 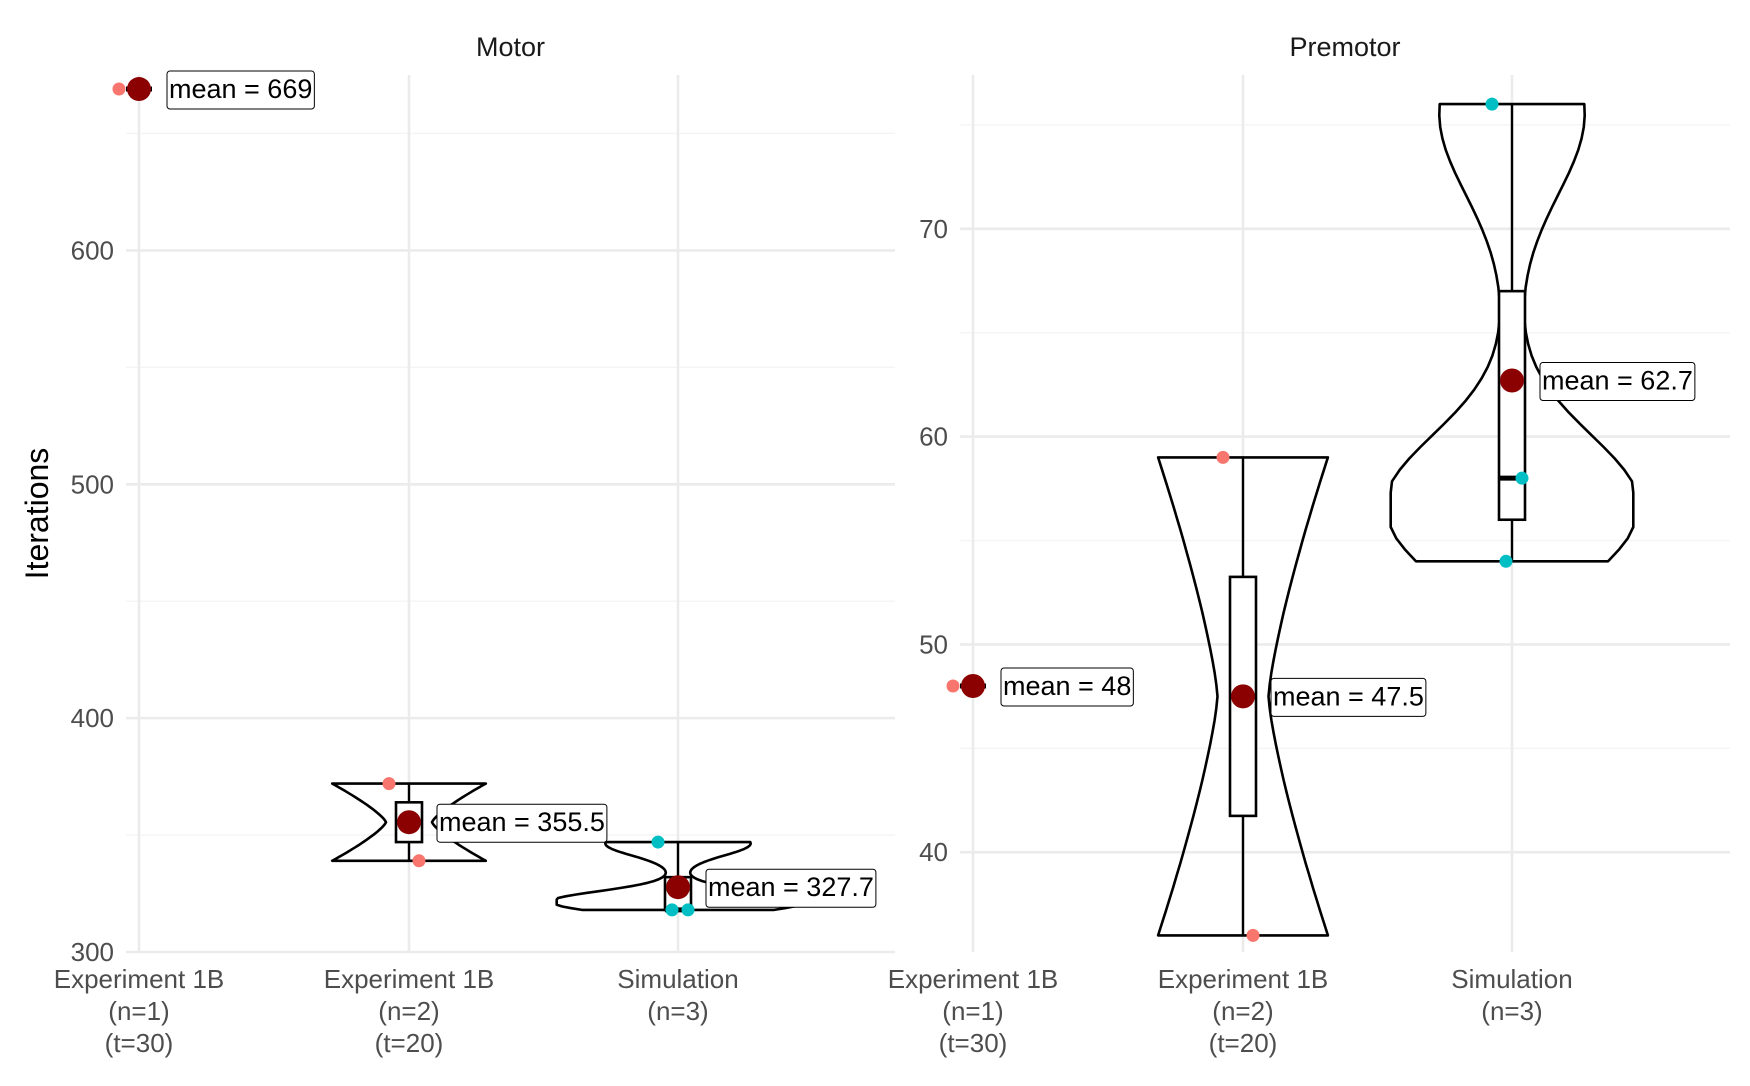 What do you see at coordinates (1512, 380) in the screenshot?
I see `premotor-group-3-mean-marker` at bounding box center [1512, 380].